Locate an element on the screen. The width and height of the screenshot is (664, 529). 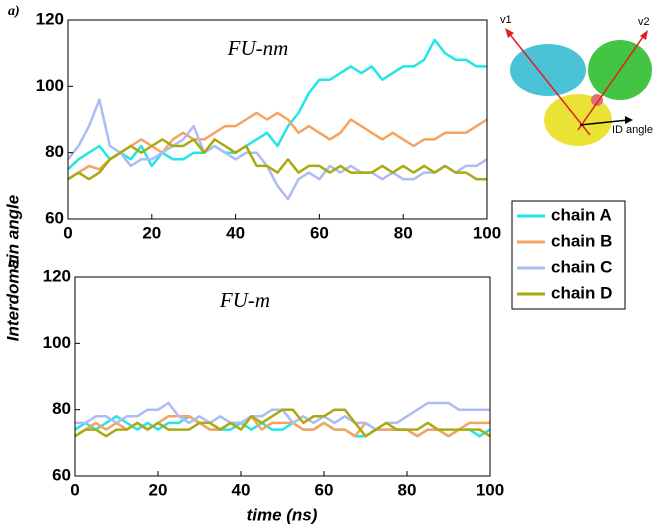
annotation: ID angle is located at coordinates (632, 130).